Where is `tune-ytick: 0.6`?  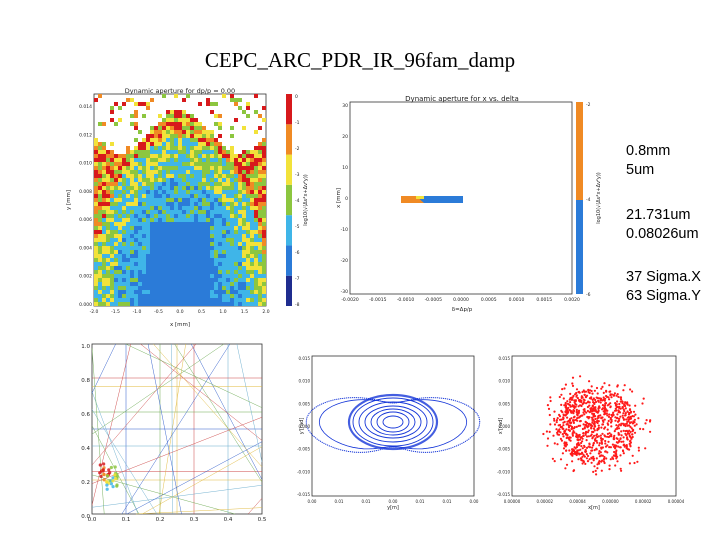
tune-ytick: 0.6 is located at coordinates (85, 415).